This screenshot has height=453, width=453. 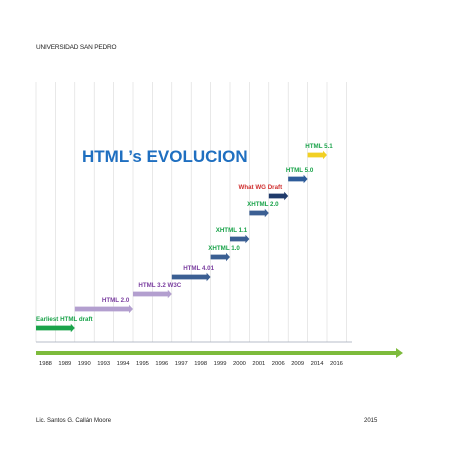 What do you see at coordinates (103, 364) in the screenshot?
I see `year-label: 1993` at bounding box center [103, 364].